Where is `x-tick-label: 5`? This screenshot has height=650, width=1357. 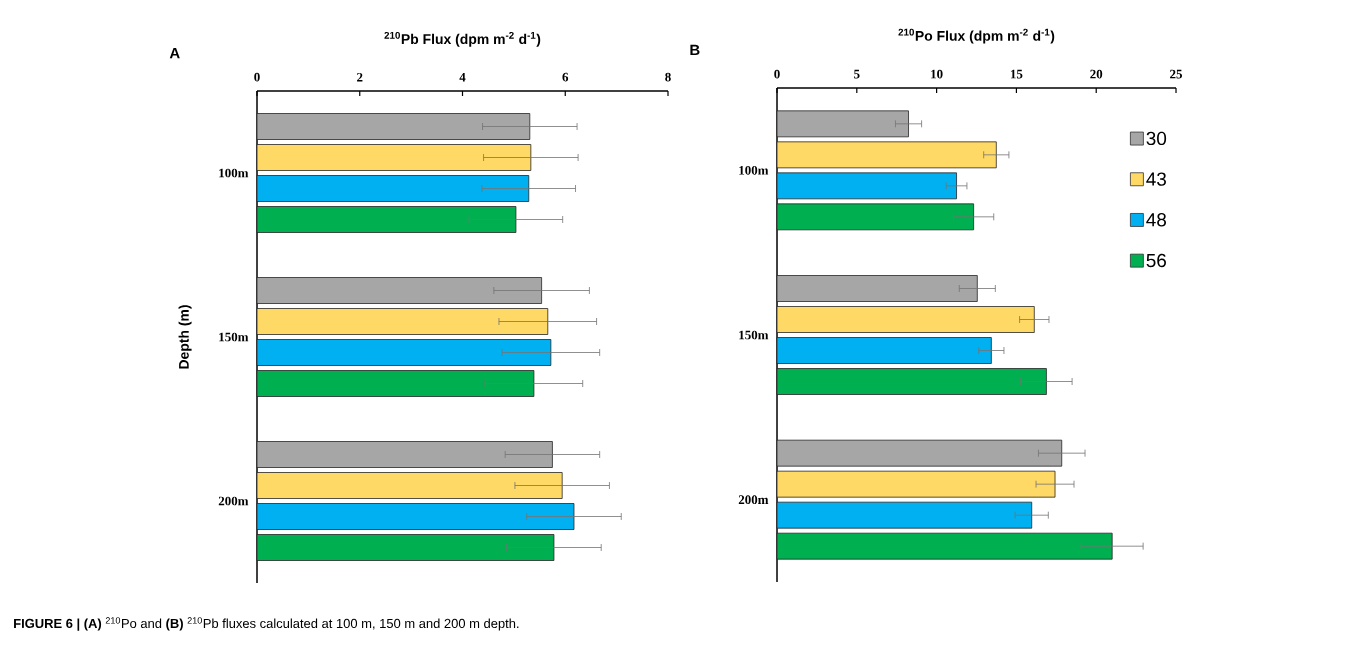 x-tick-label: 5 is located at coordinates (857, 74).